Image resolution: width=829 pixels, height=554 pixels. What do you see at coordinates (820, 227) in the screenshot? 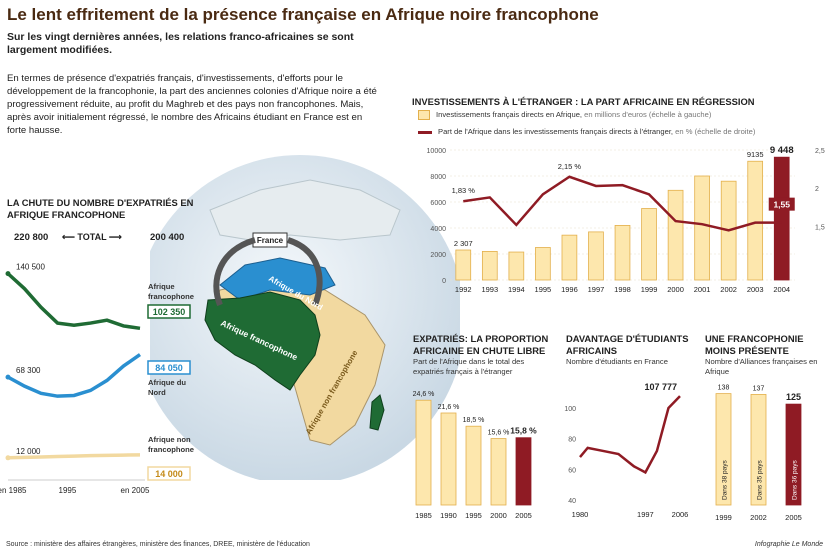
I see `invest-y2-tick: 1,5` at bounding box center [820, 227].